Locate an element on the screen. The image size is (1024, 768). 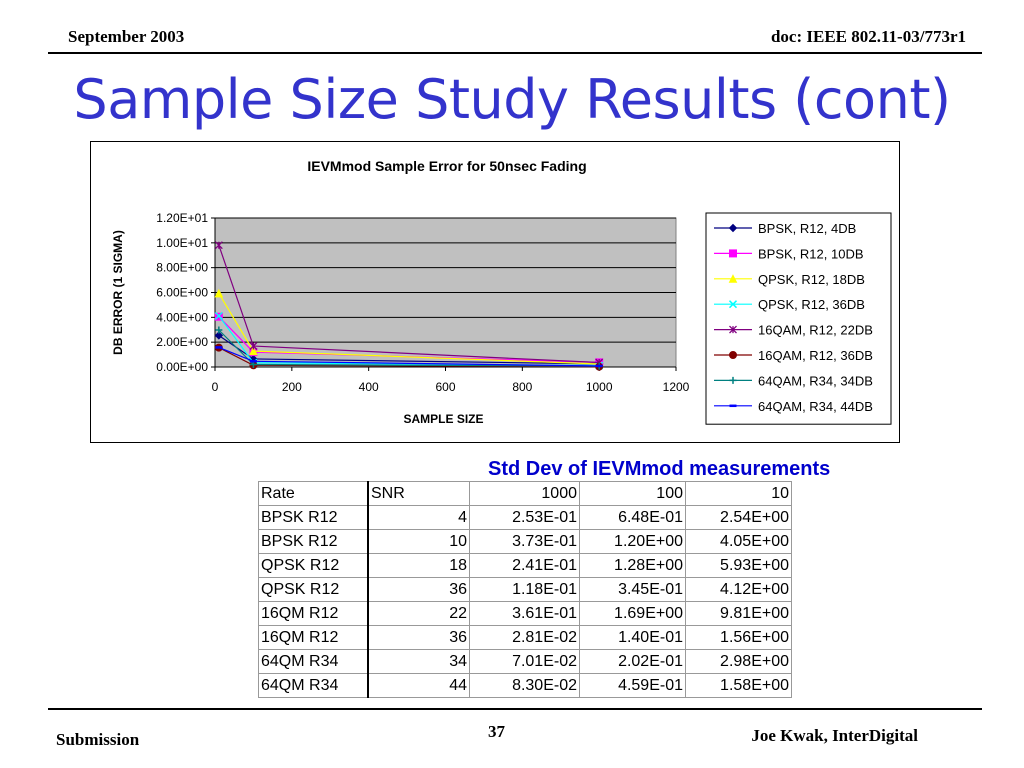
table-header-cell: 1000 is located at coordinates (524, 493).